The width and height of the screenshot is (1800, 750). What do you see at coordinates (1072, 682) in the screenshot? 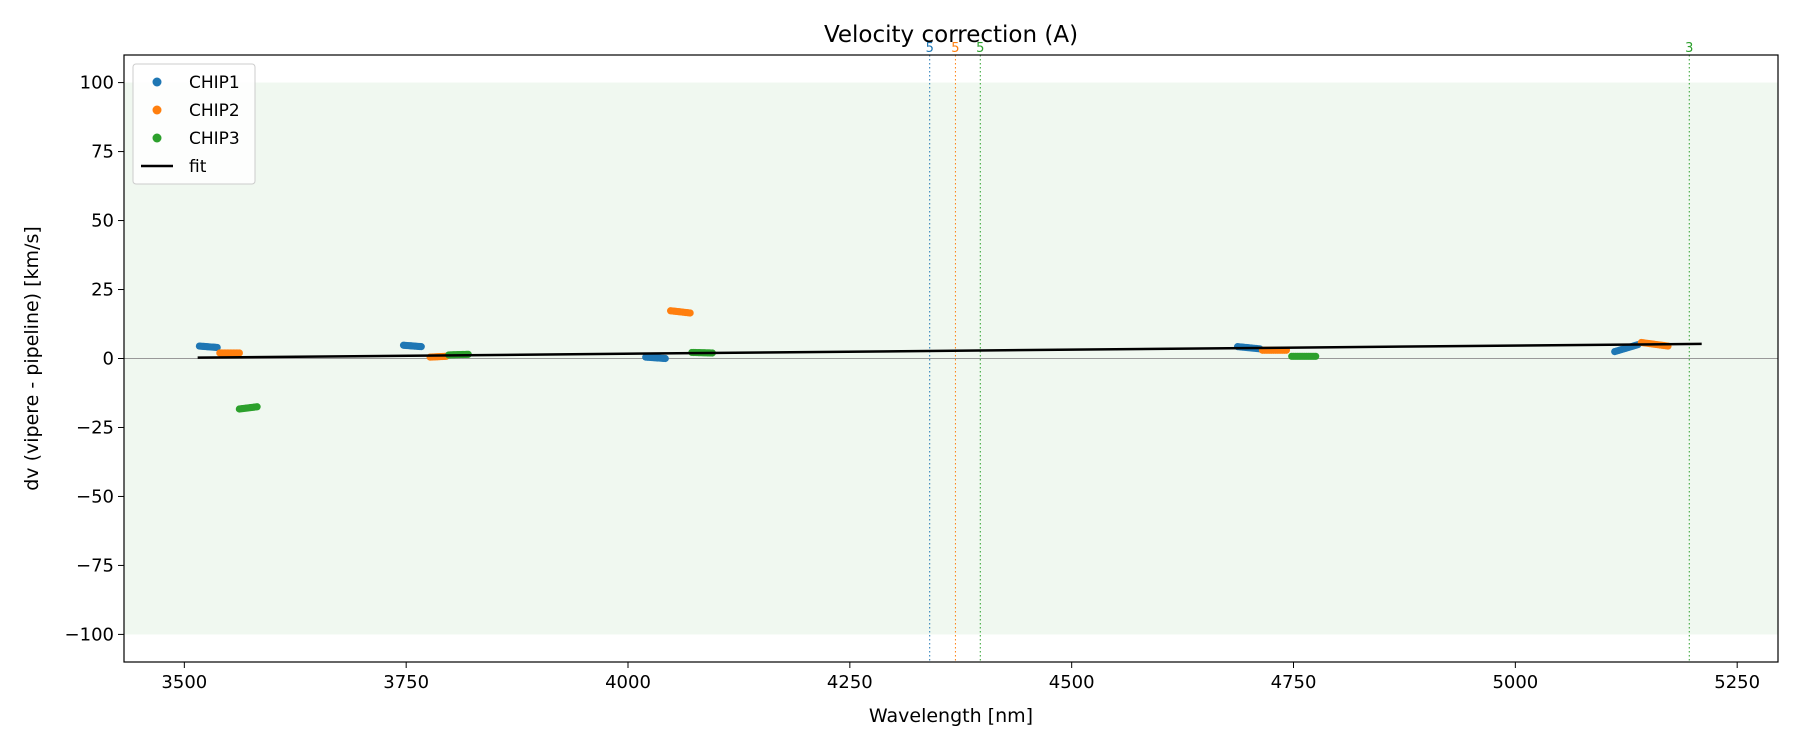
I see `x-tick-label: 4500` at bounding box center [1072, 682].